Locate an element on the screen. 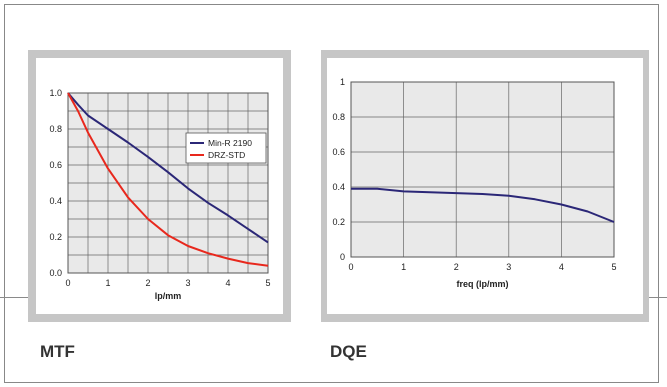 The height and width of the screenshot is (387, 667). legend: Min-R 2190 DRZ-STD is located at coordinates (226, 148).